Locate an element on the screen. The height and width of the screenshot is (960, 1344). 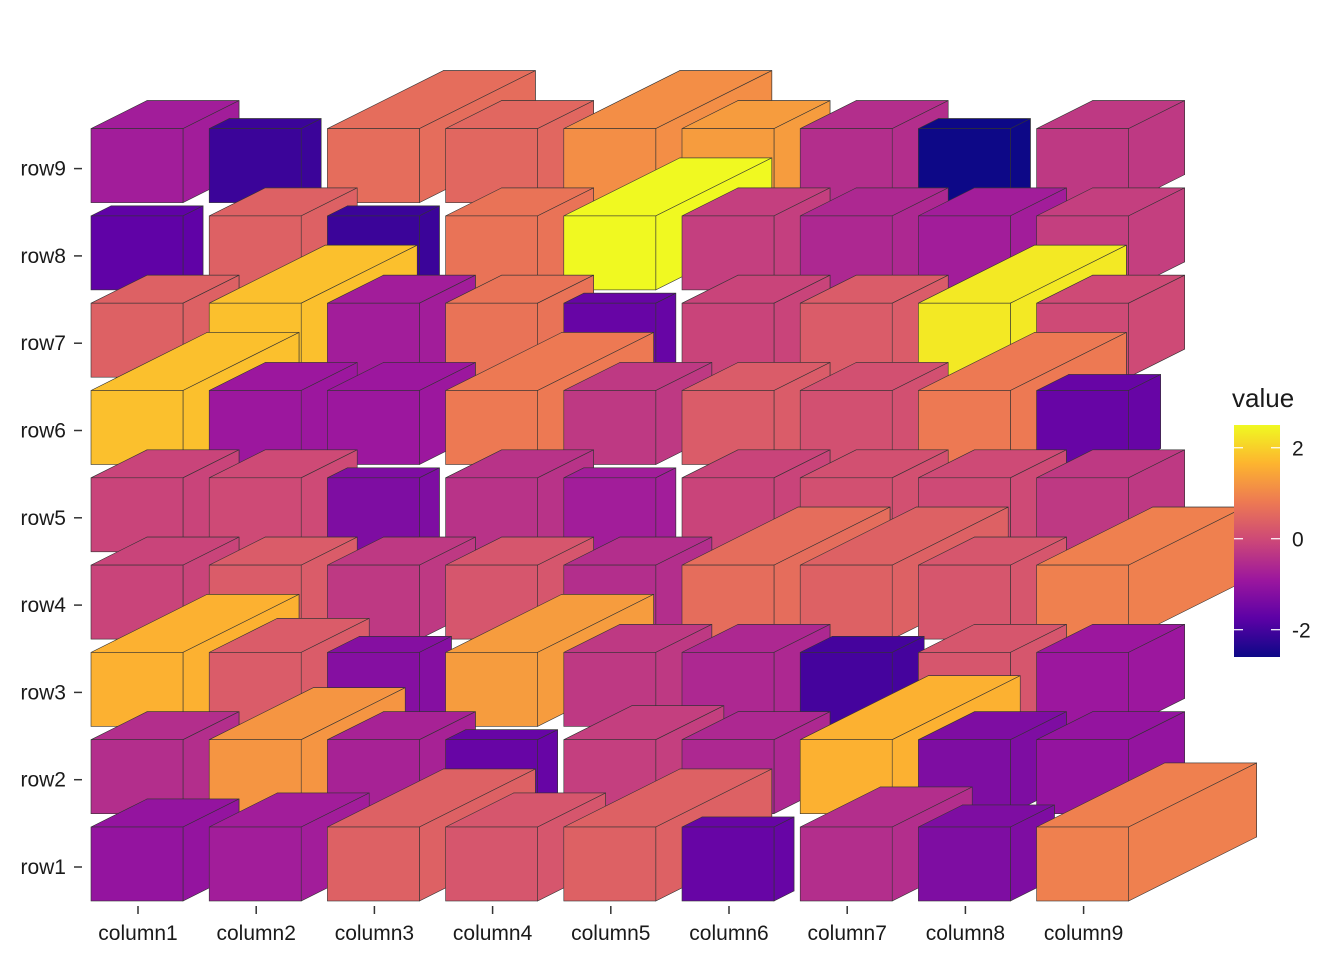
x-tick-label: column3 is located at coordinates (374, 933).